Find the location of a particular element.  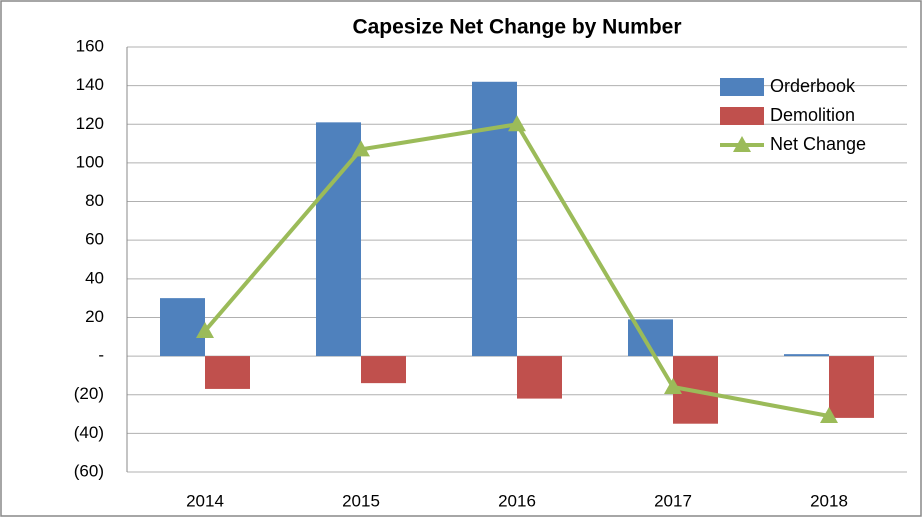

y-tick-label: 100 is located at coordinates (90, 161).